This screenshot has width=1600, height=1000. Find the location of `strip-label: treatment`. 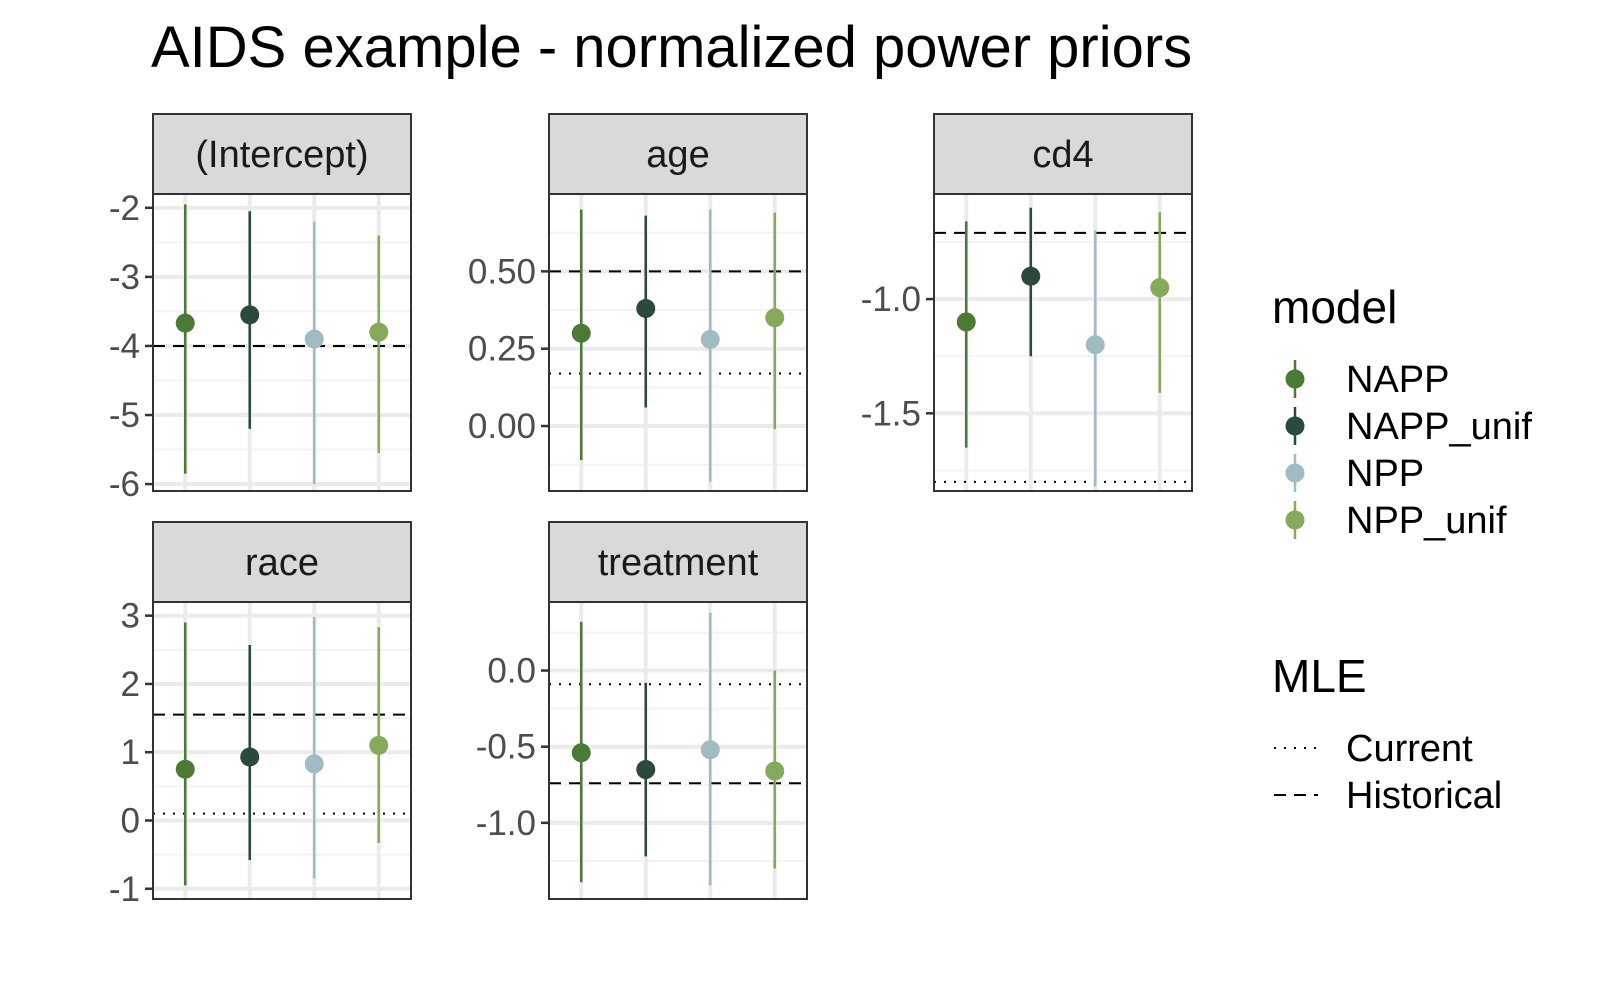

strip-label: treatment is located at coordinates (678, 563).